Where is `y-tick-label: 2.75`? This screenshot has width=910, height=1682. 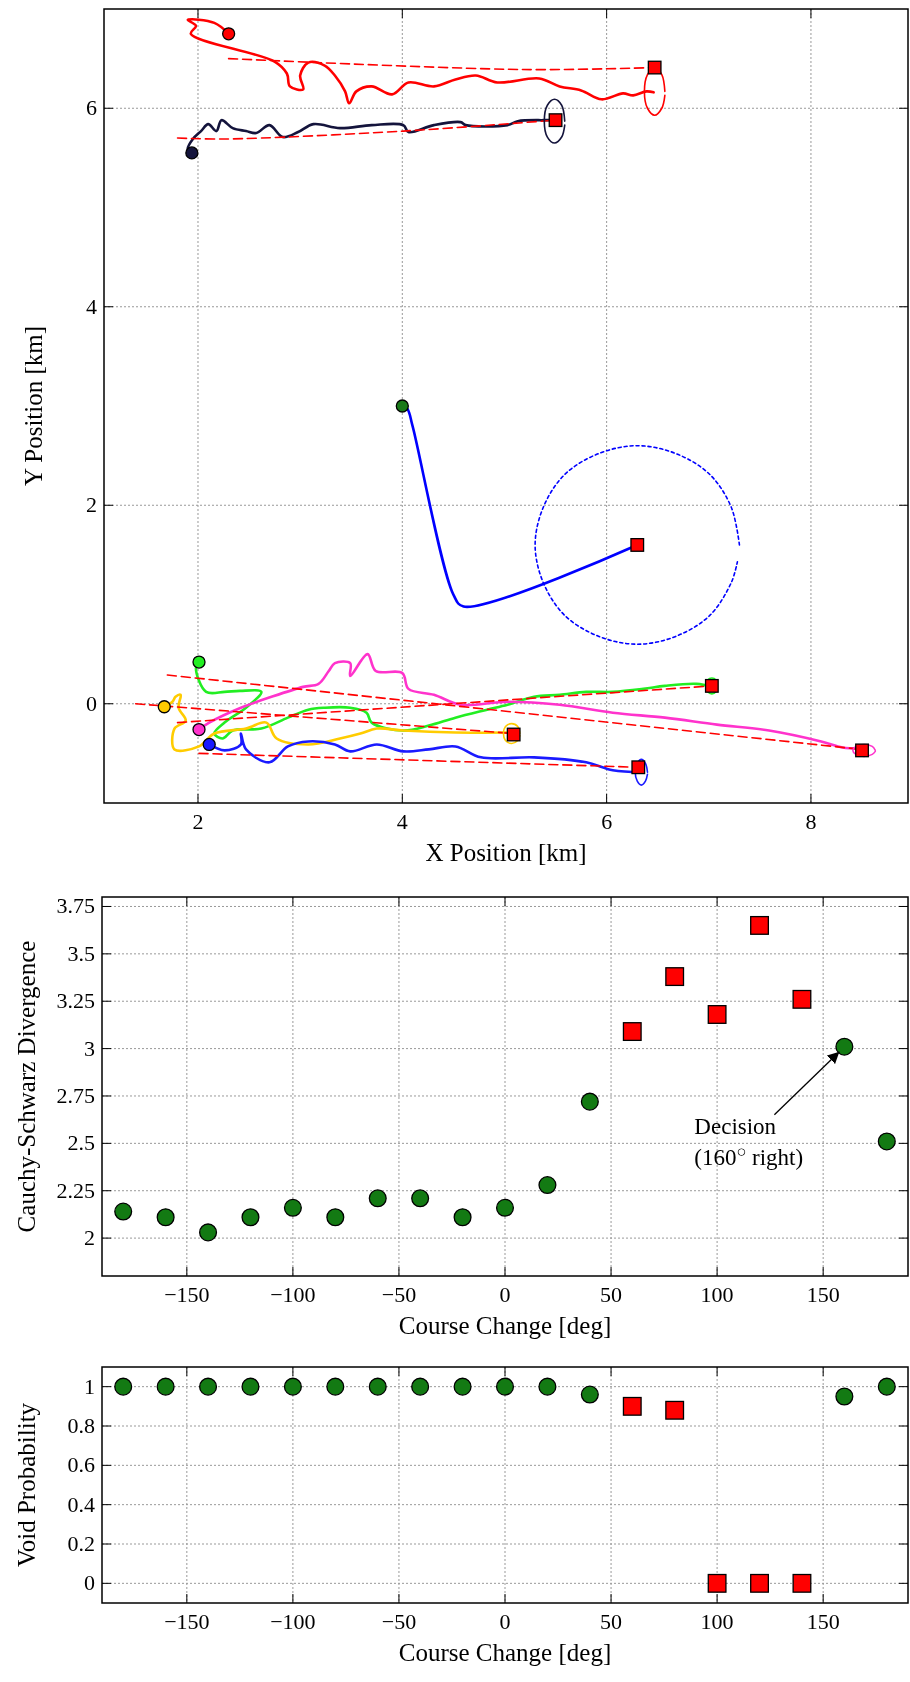
y-tick-label: 2.75 is located at coordinates (75, 1095).